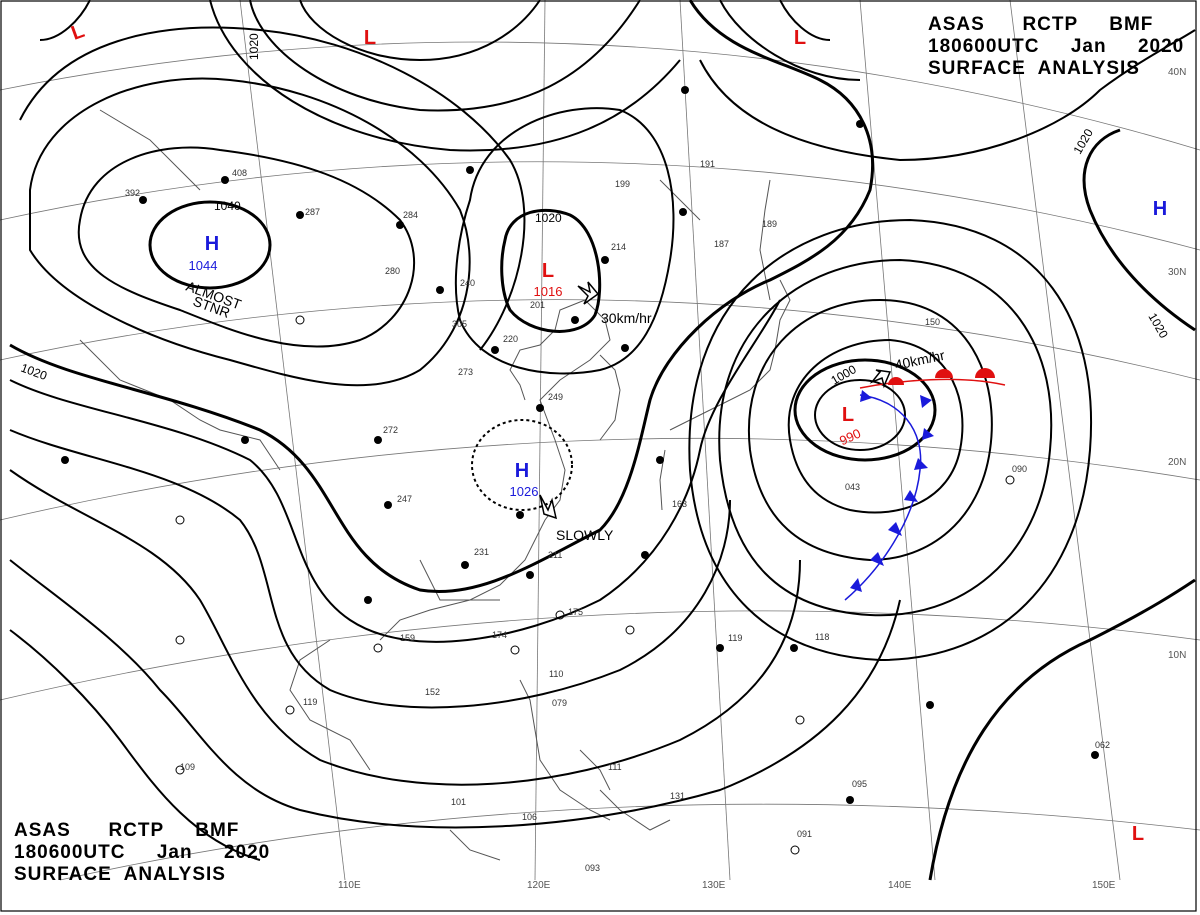  I want to click on station-value: 273, so click(465, 372).